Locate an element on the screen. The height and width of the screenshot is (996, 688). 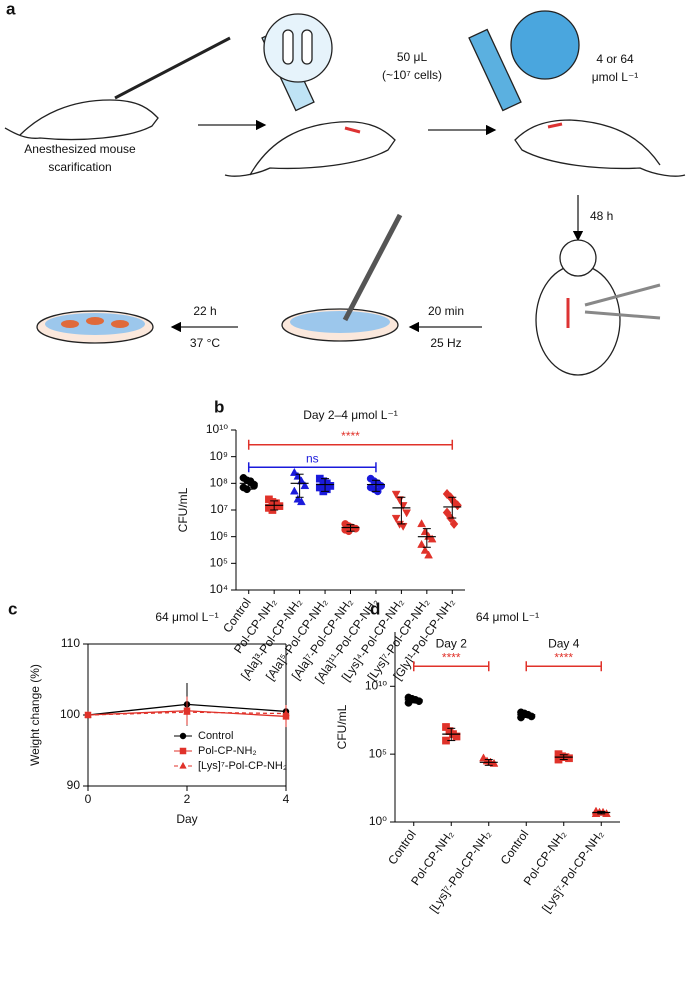
scalpel is located at coordinates (172, 68).